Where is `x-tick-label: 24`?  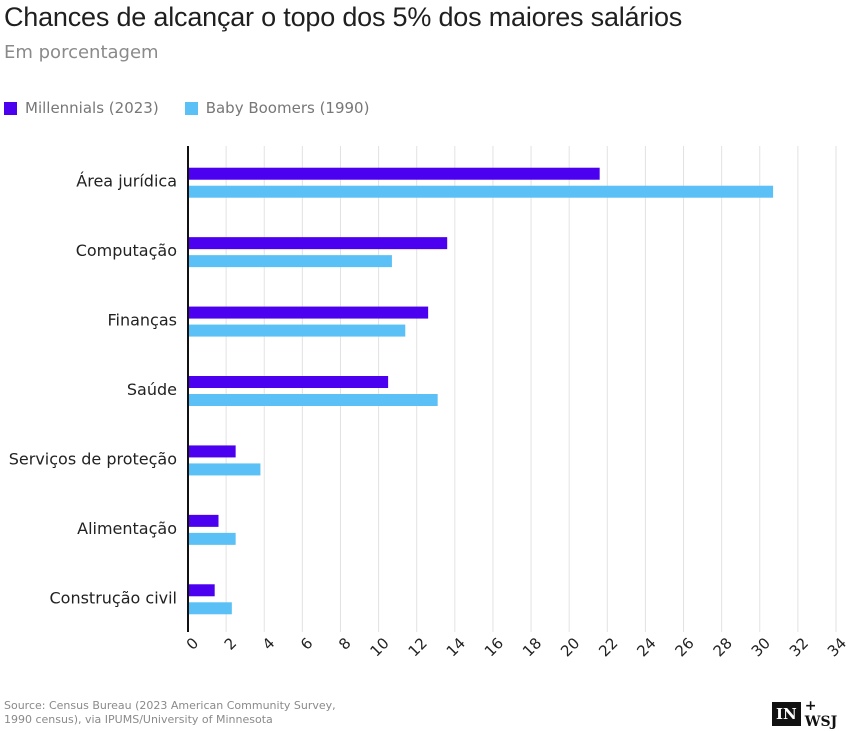
x-tick-label: 24 is located at coordinates (646, 647).